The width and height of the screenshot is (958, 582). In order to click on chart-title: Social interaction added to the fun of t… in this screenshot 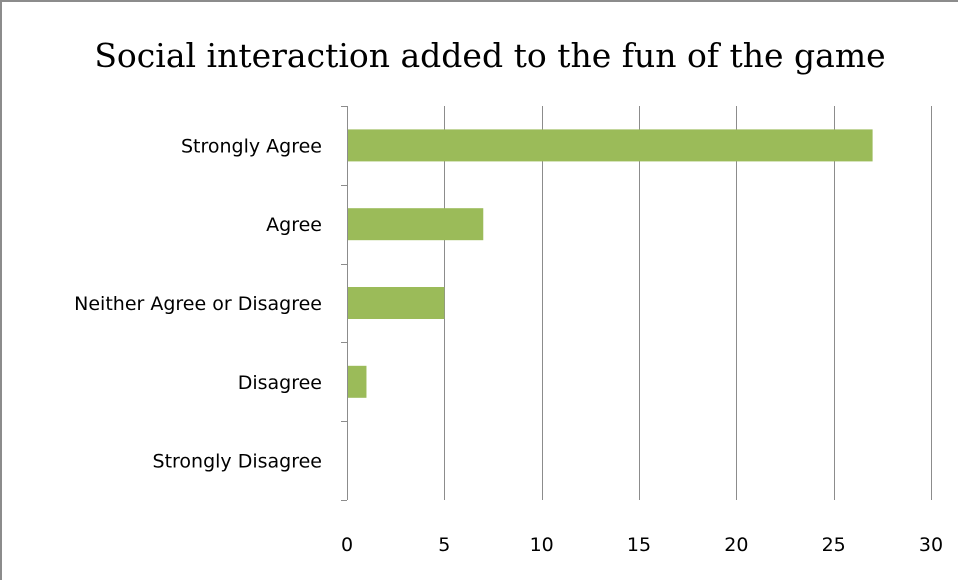, I will do `click(489, 55)`.